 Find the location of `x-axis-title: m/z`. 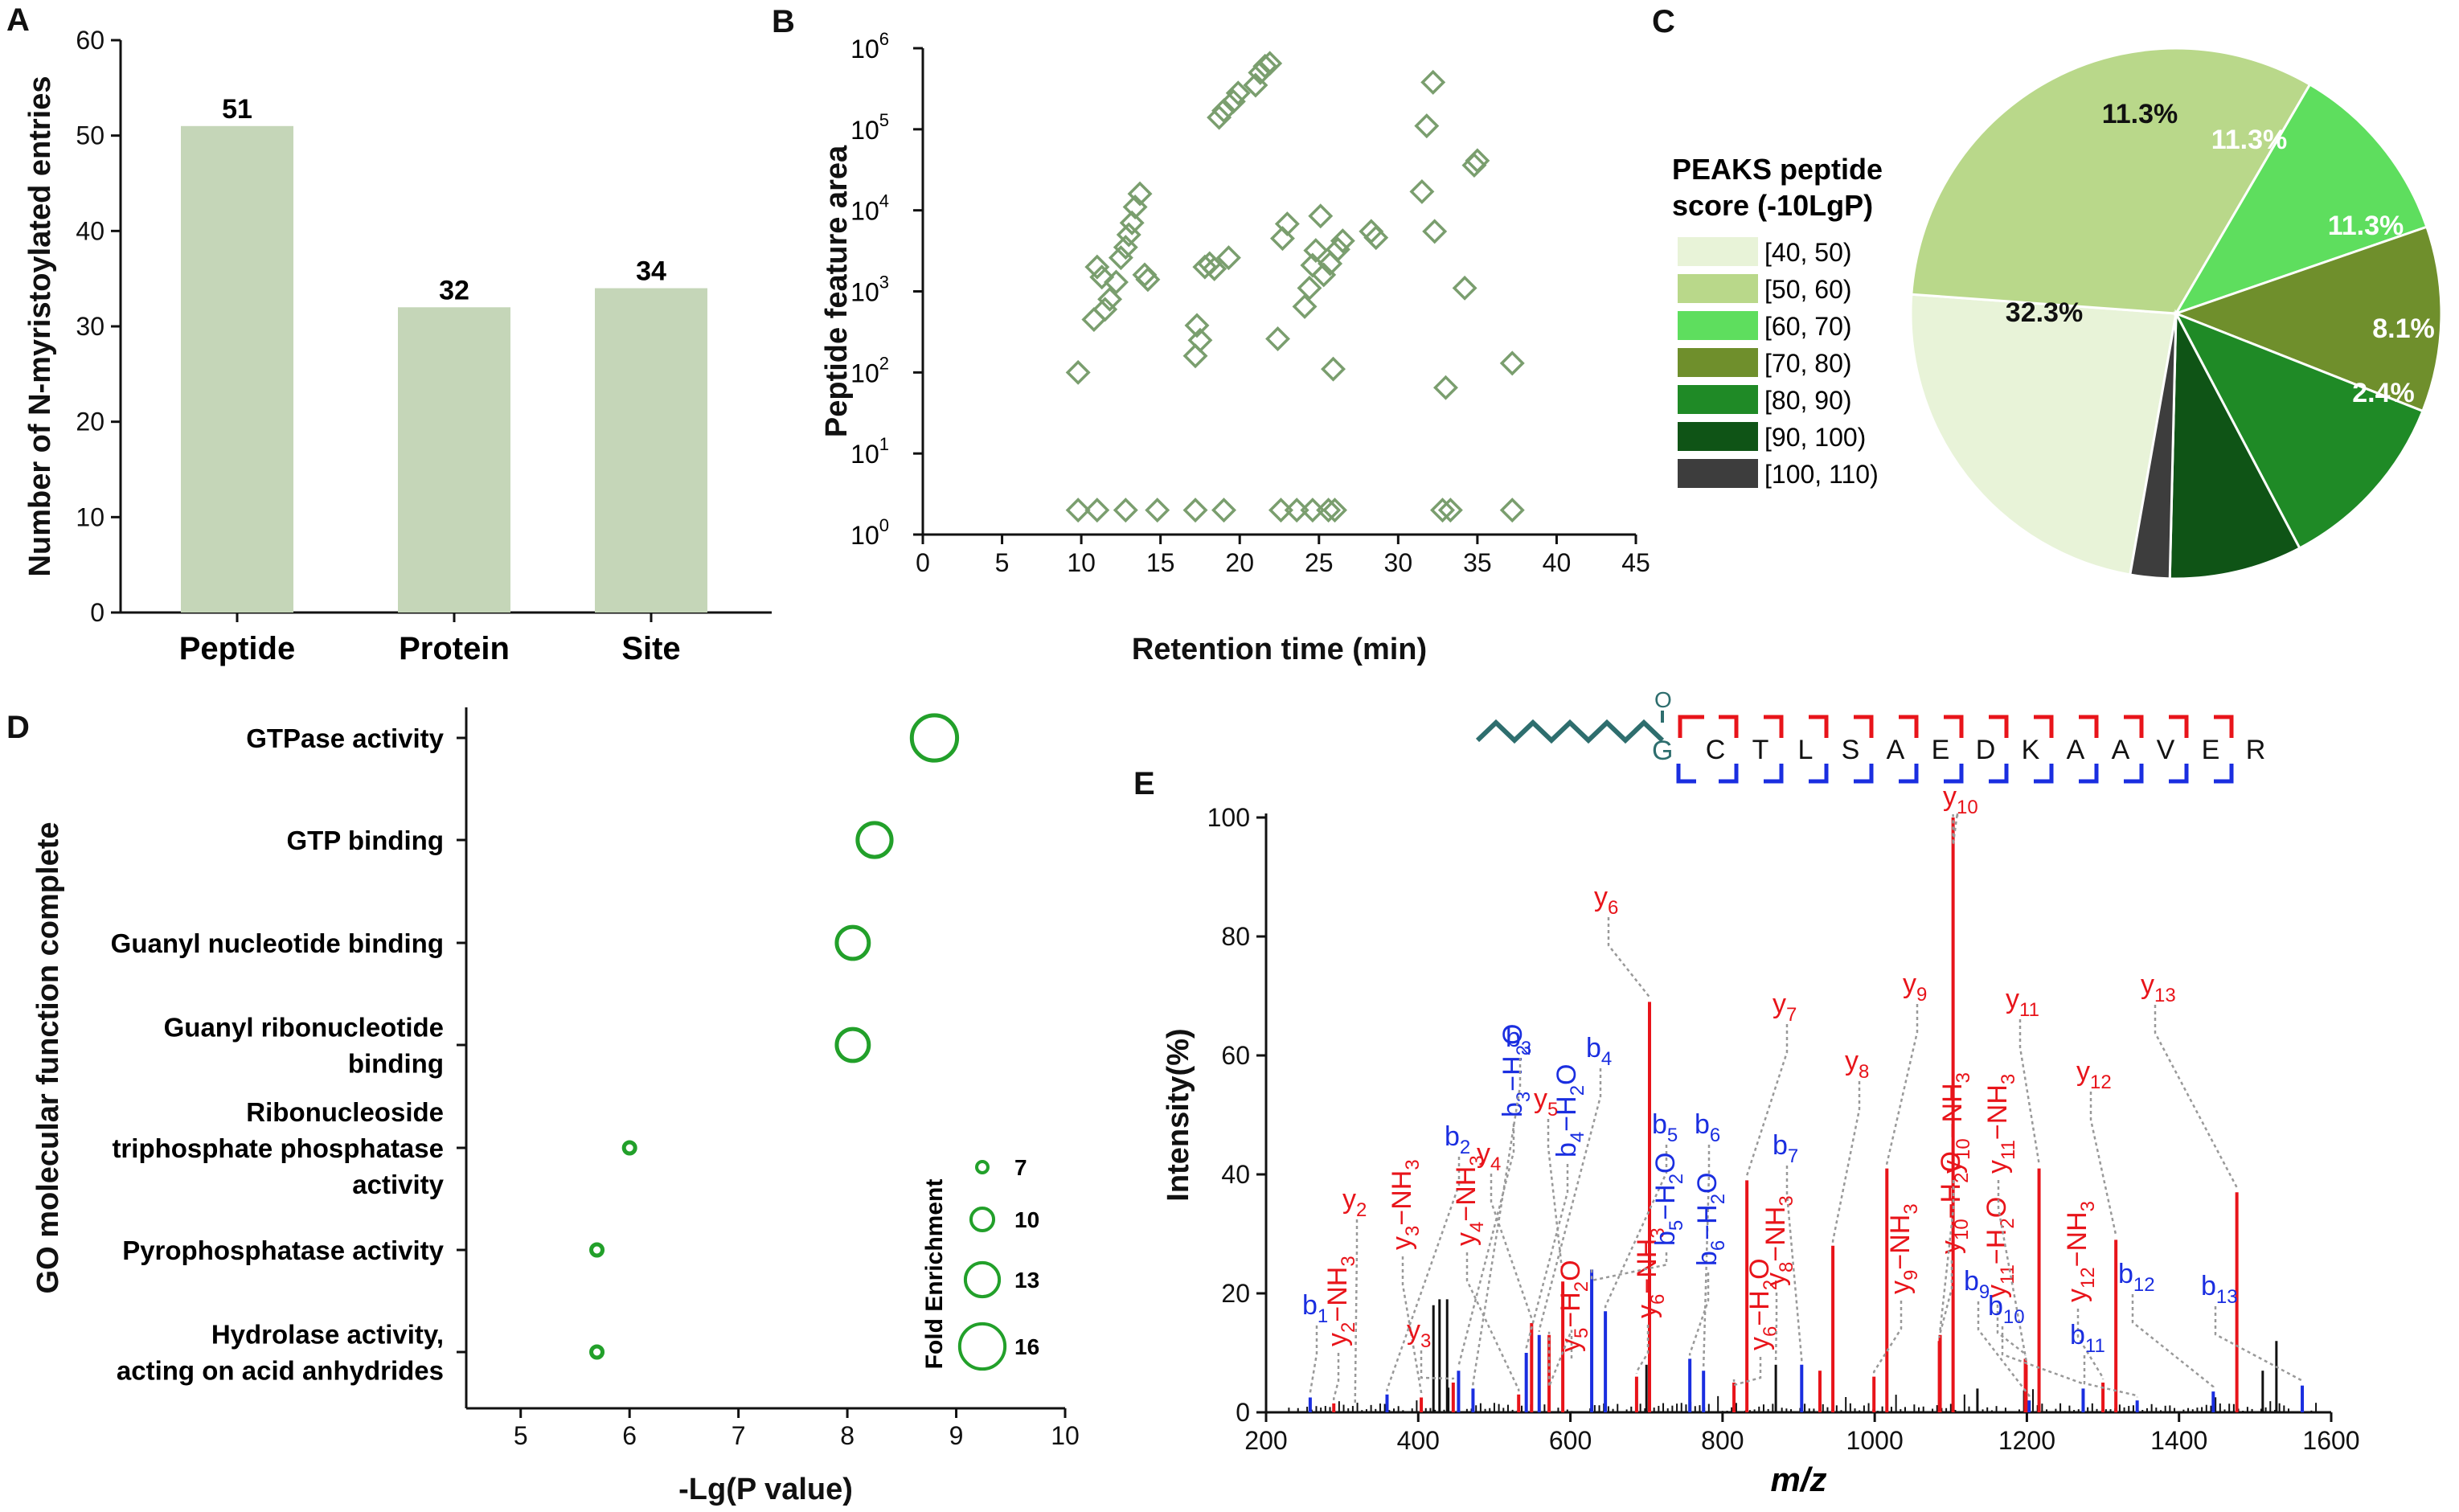

x-axis-title: m/z is located at coordinates (1798, 1479).